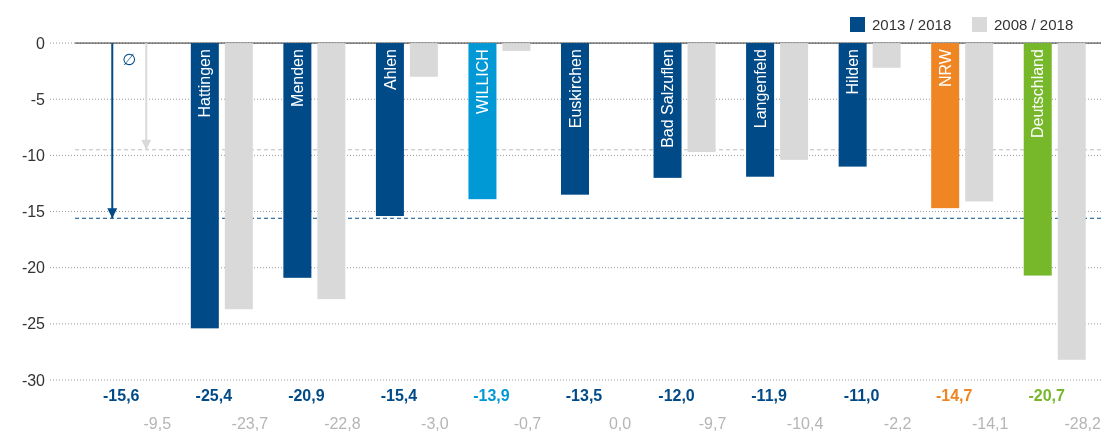 The height and width of the screenshot is (437, 1101). I want to click on data-label: -25,4, so click(214, 395).